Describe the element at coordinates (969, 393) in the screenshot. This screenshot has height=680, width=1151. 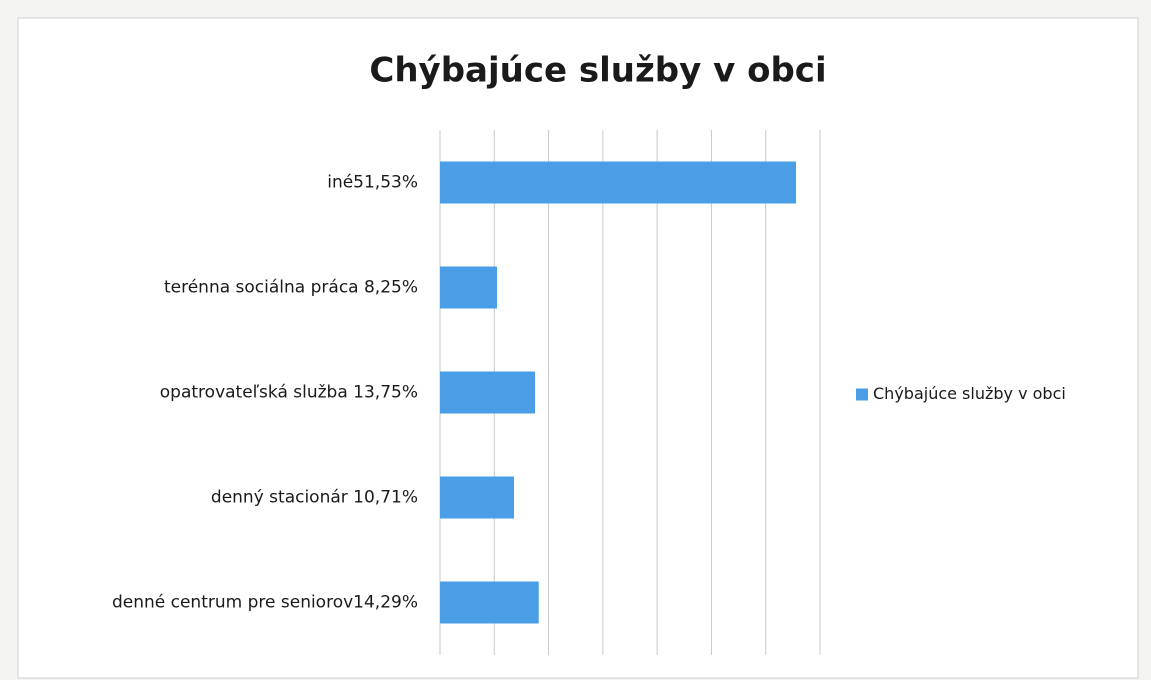
I see `legend-label: Chýbajúce služby v obci` at that location.